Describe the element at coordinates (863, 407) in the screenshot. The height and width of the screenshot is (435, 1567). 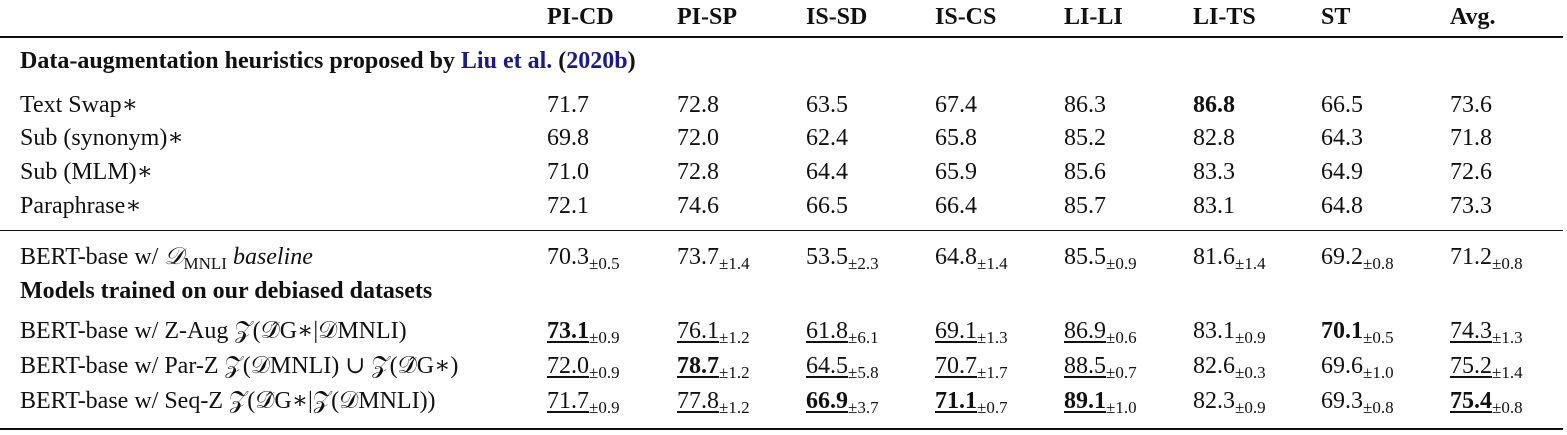
I see `cell-std: ±3.7` at that location.